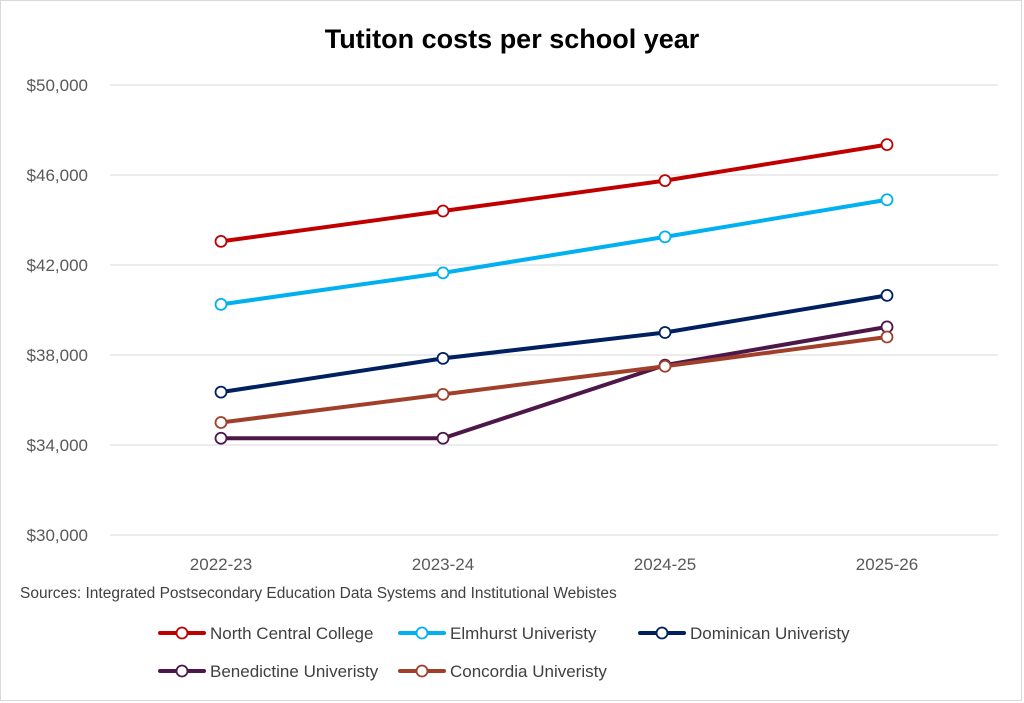 This screenshot has width=1024, height=703. I want to click on legend-item-concordia-univeristy: Concordia Univeristy, so click(502, 671).